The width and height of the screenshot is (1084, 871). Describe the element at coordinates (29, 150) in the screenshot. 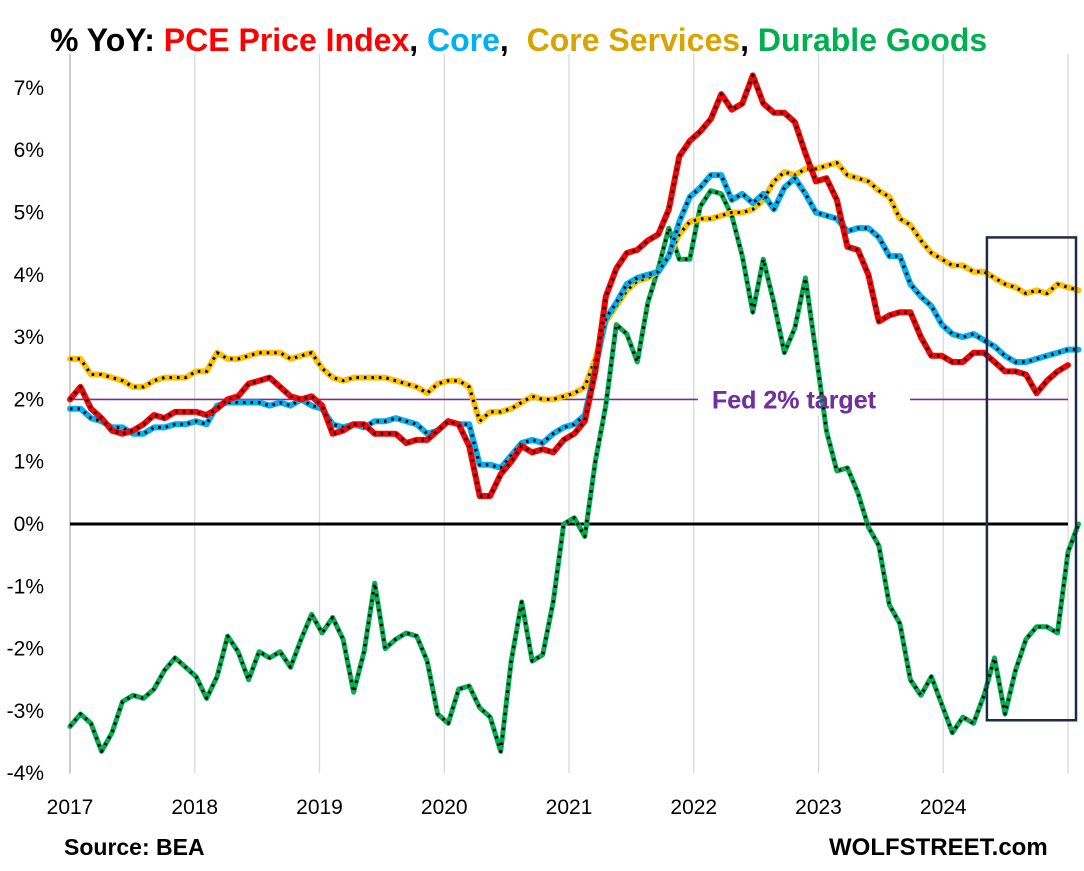

I see `y-tick-label: 6%` at that location.